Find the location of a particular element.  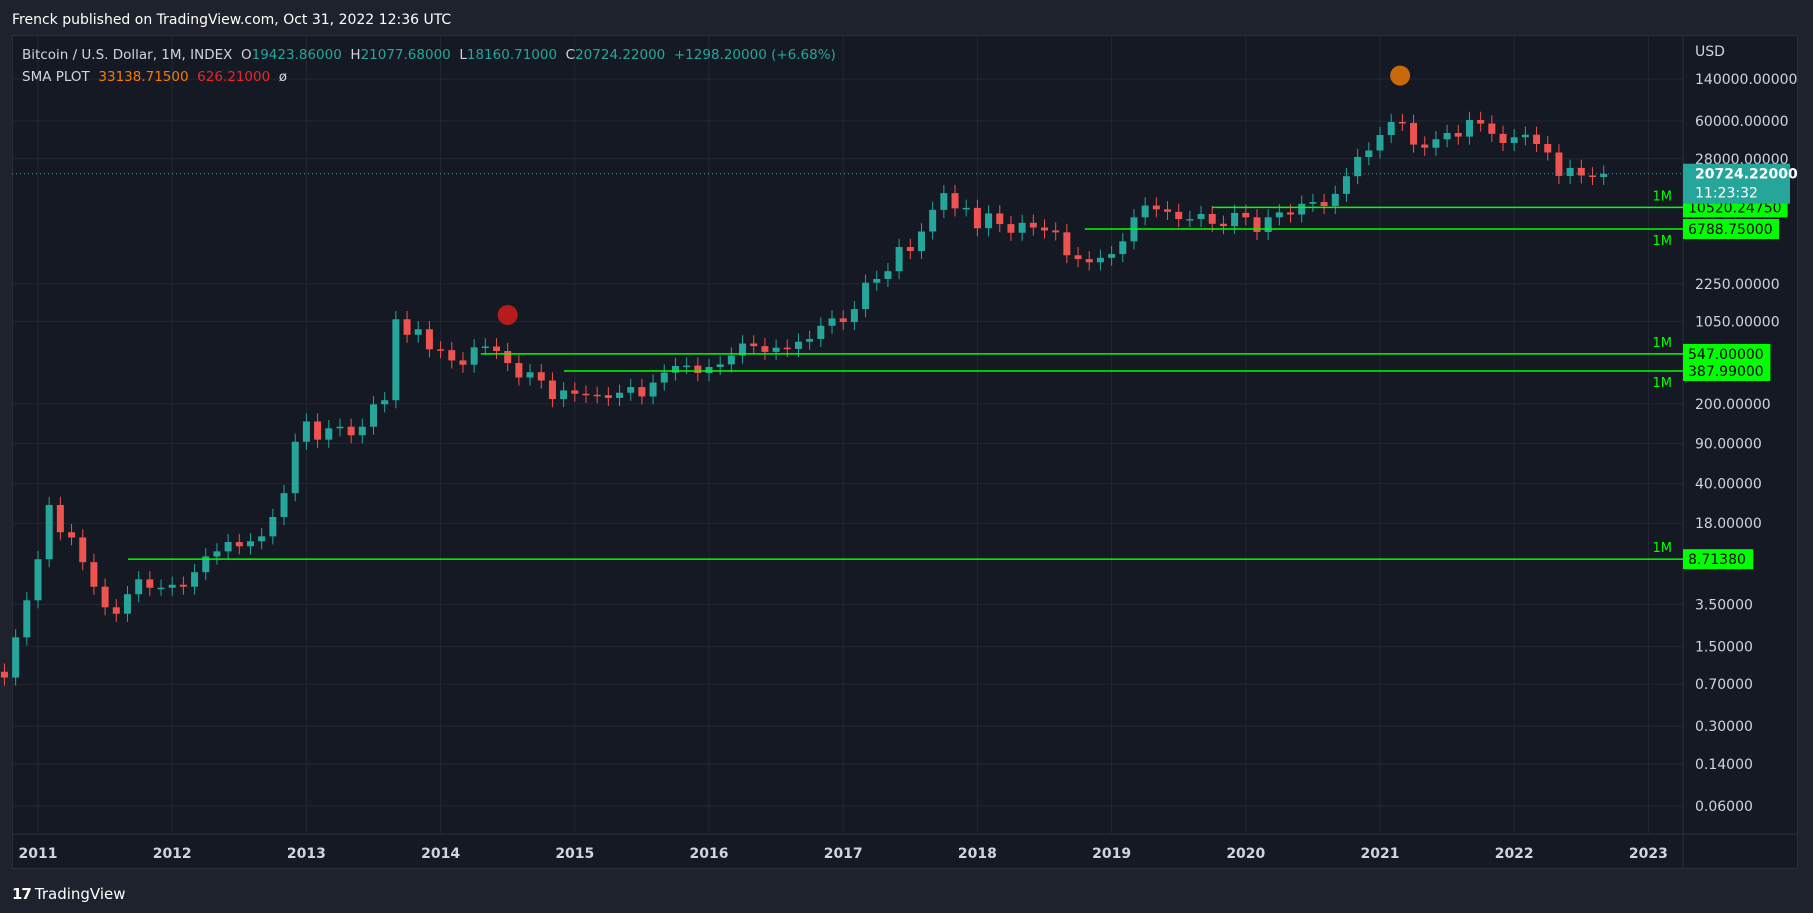

sma-value-3: ø is located at coordinates (283, 77).